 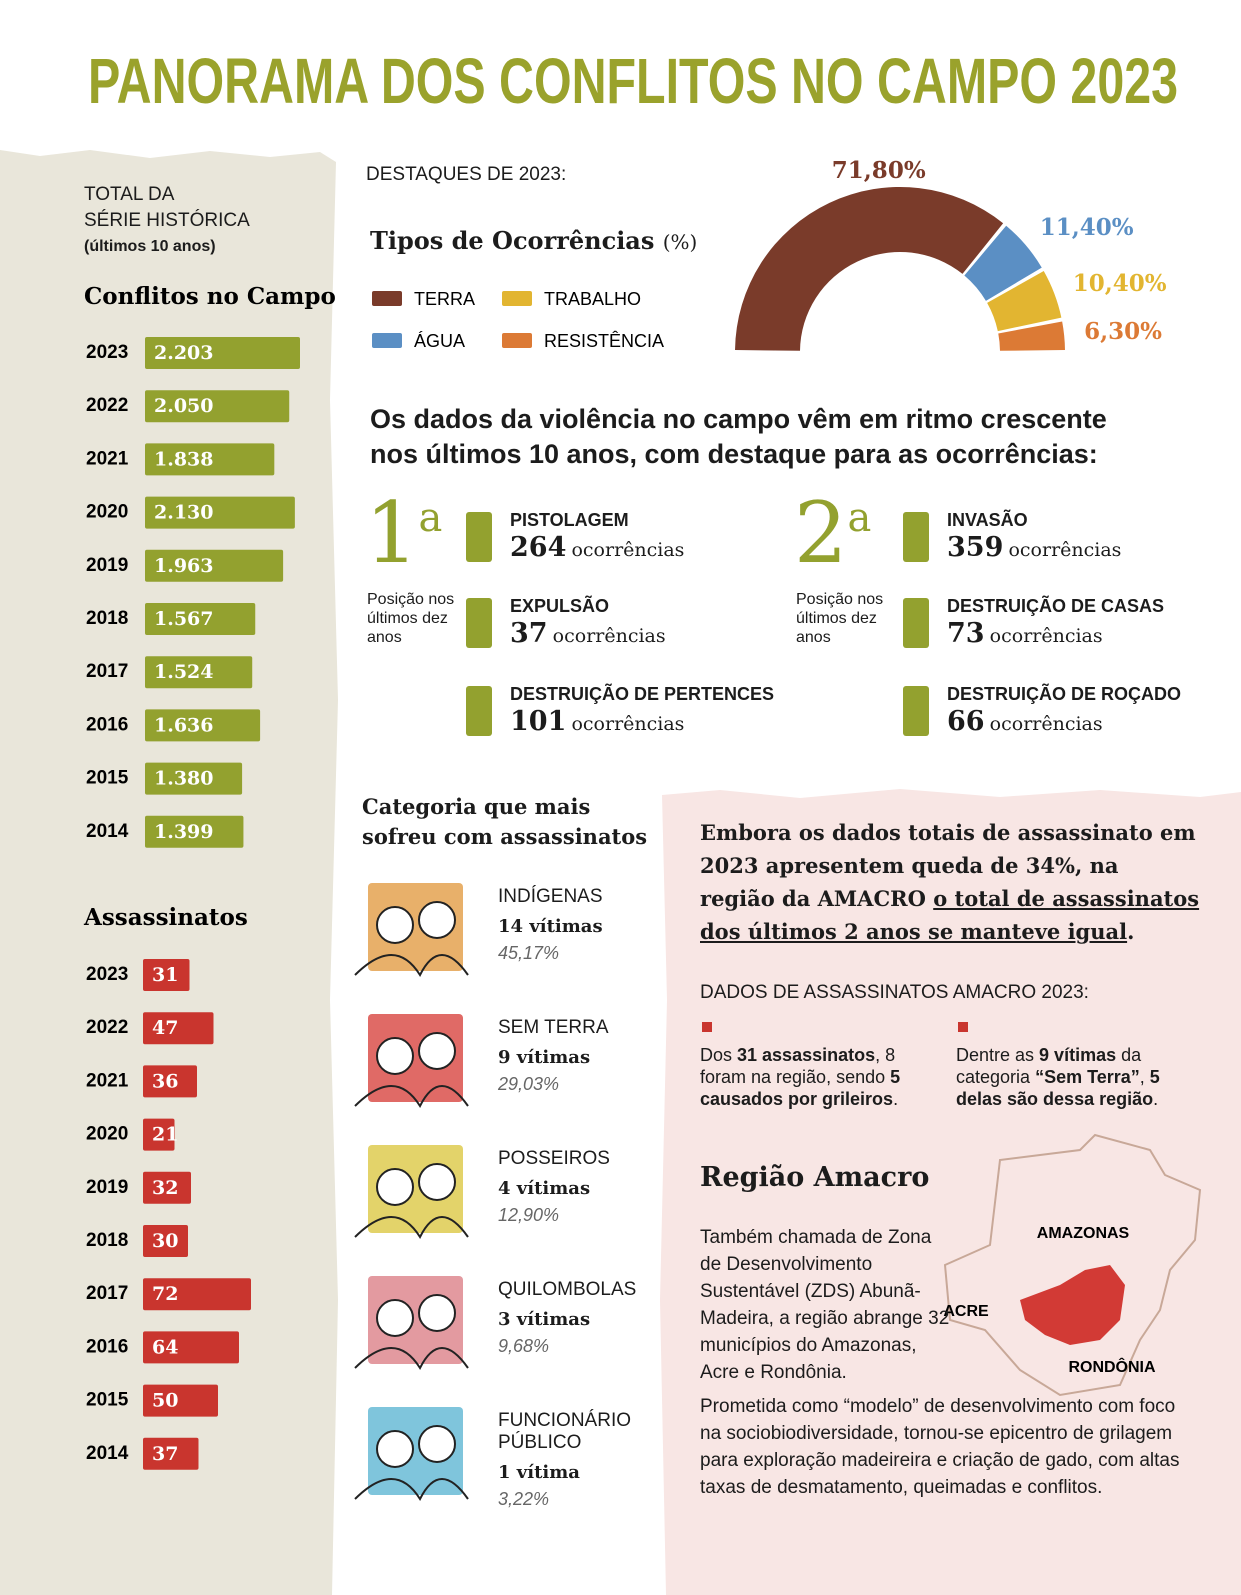 What do you see at coordinates (184, 513) in the screenshot?
I see `bar-label: 2.130` at bounding box center [184, 513].